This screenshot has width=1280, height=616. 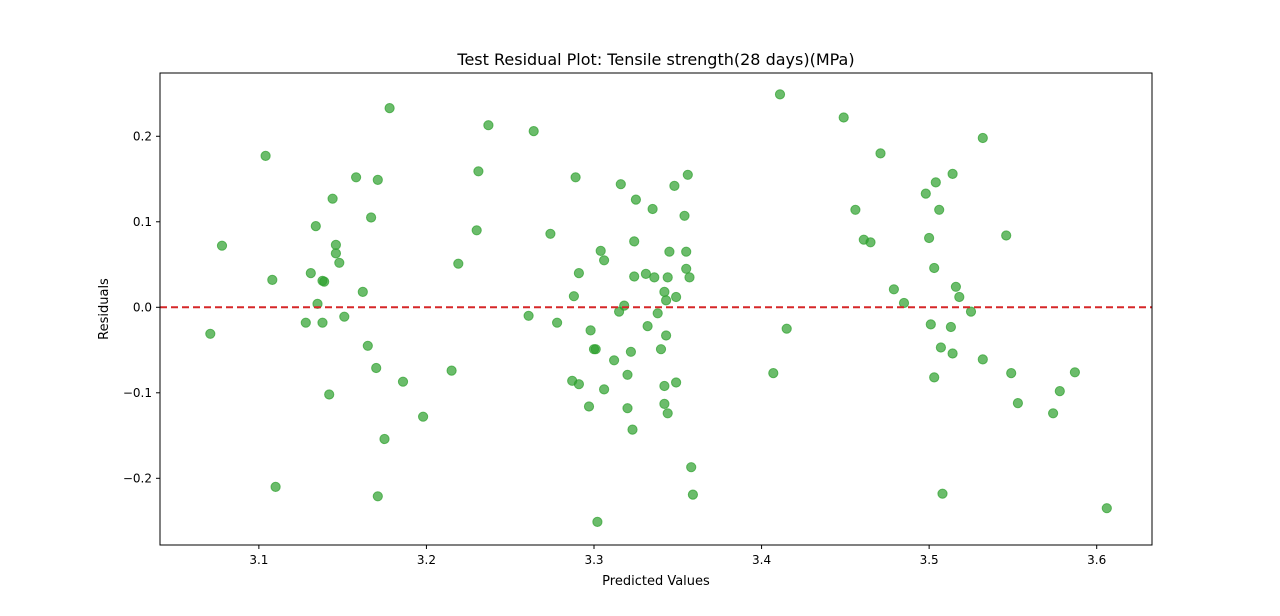 What do you see at coordinates (677, 556) in the screenshot?
I see `x-axis-ticks: 3.1 3.2 3.3 3.4 3.5 3.6` at bounding box center [677, 556].